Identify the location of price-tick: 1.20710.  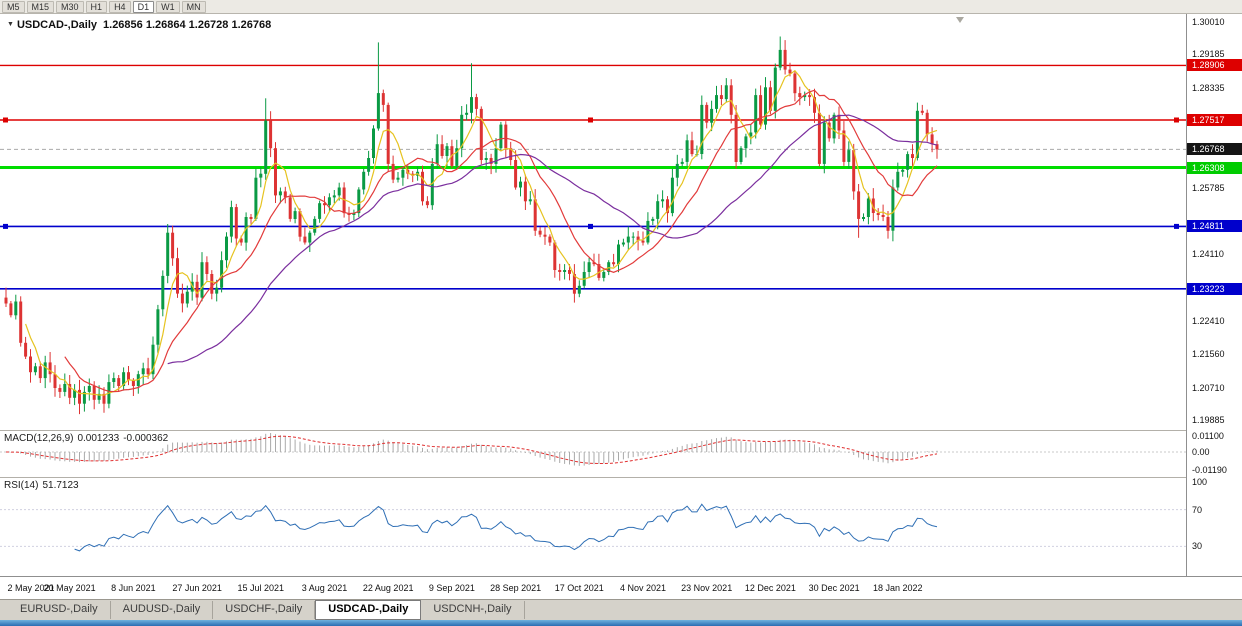
(1208, 387).